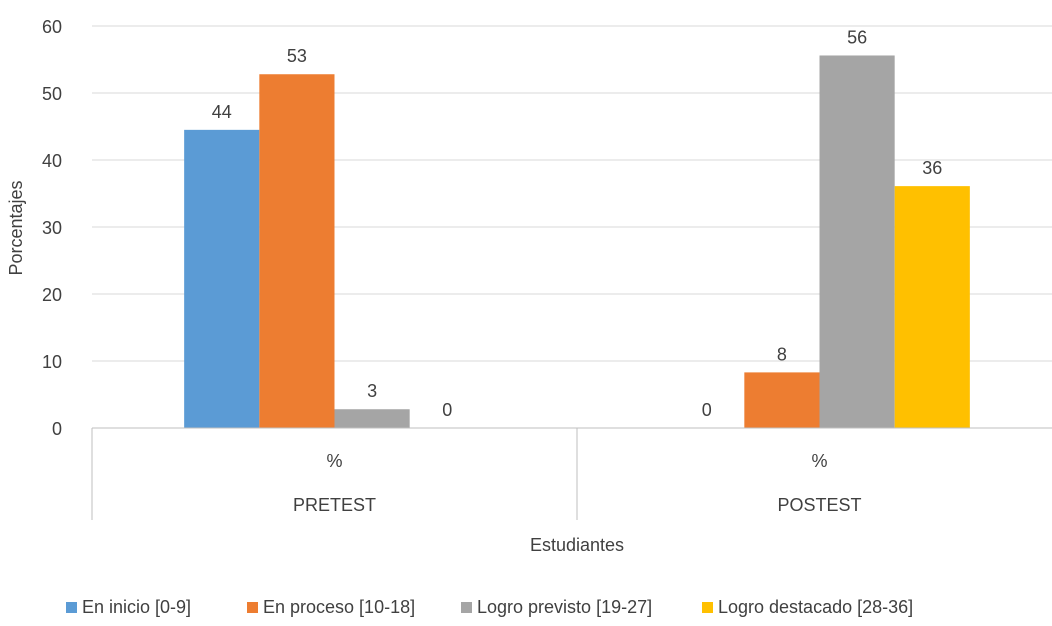 This screenshot has width=1052, height=626. Describe the element at coordinates (857, 37) in the screenshot. I see `data-label: 56` at that location.